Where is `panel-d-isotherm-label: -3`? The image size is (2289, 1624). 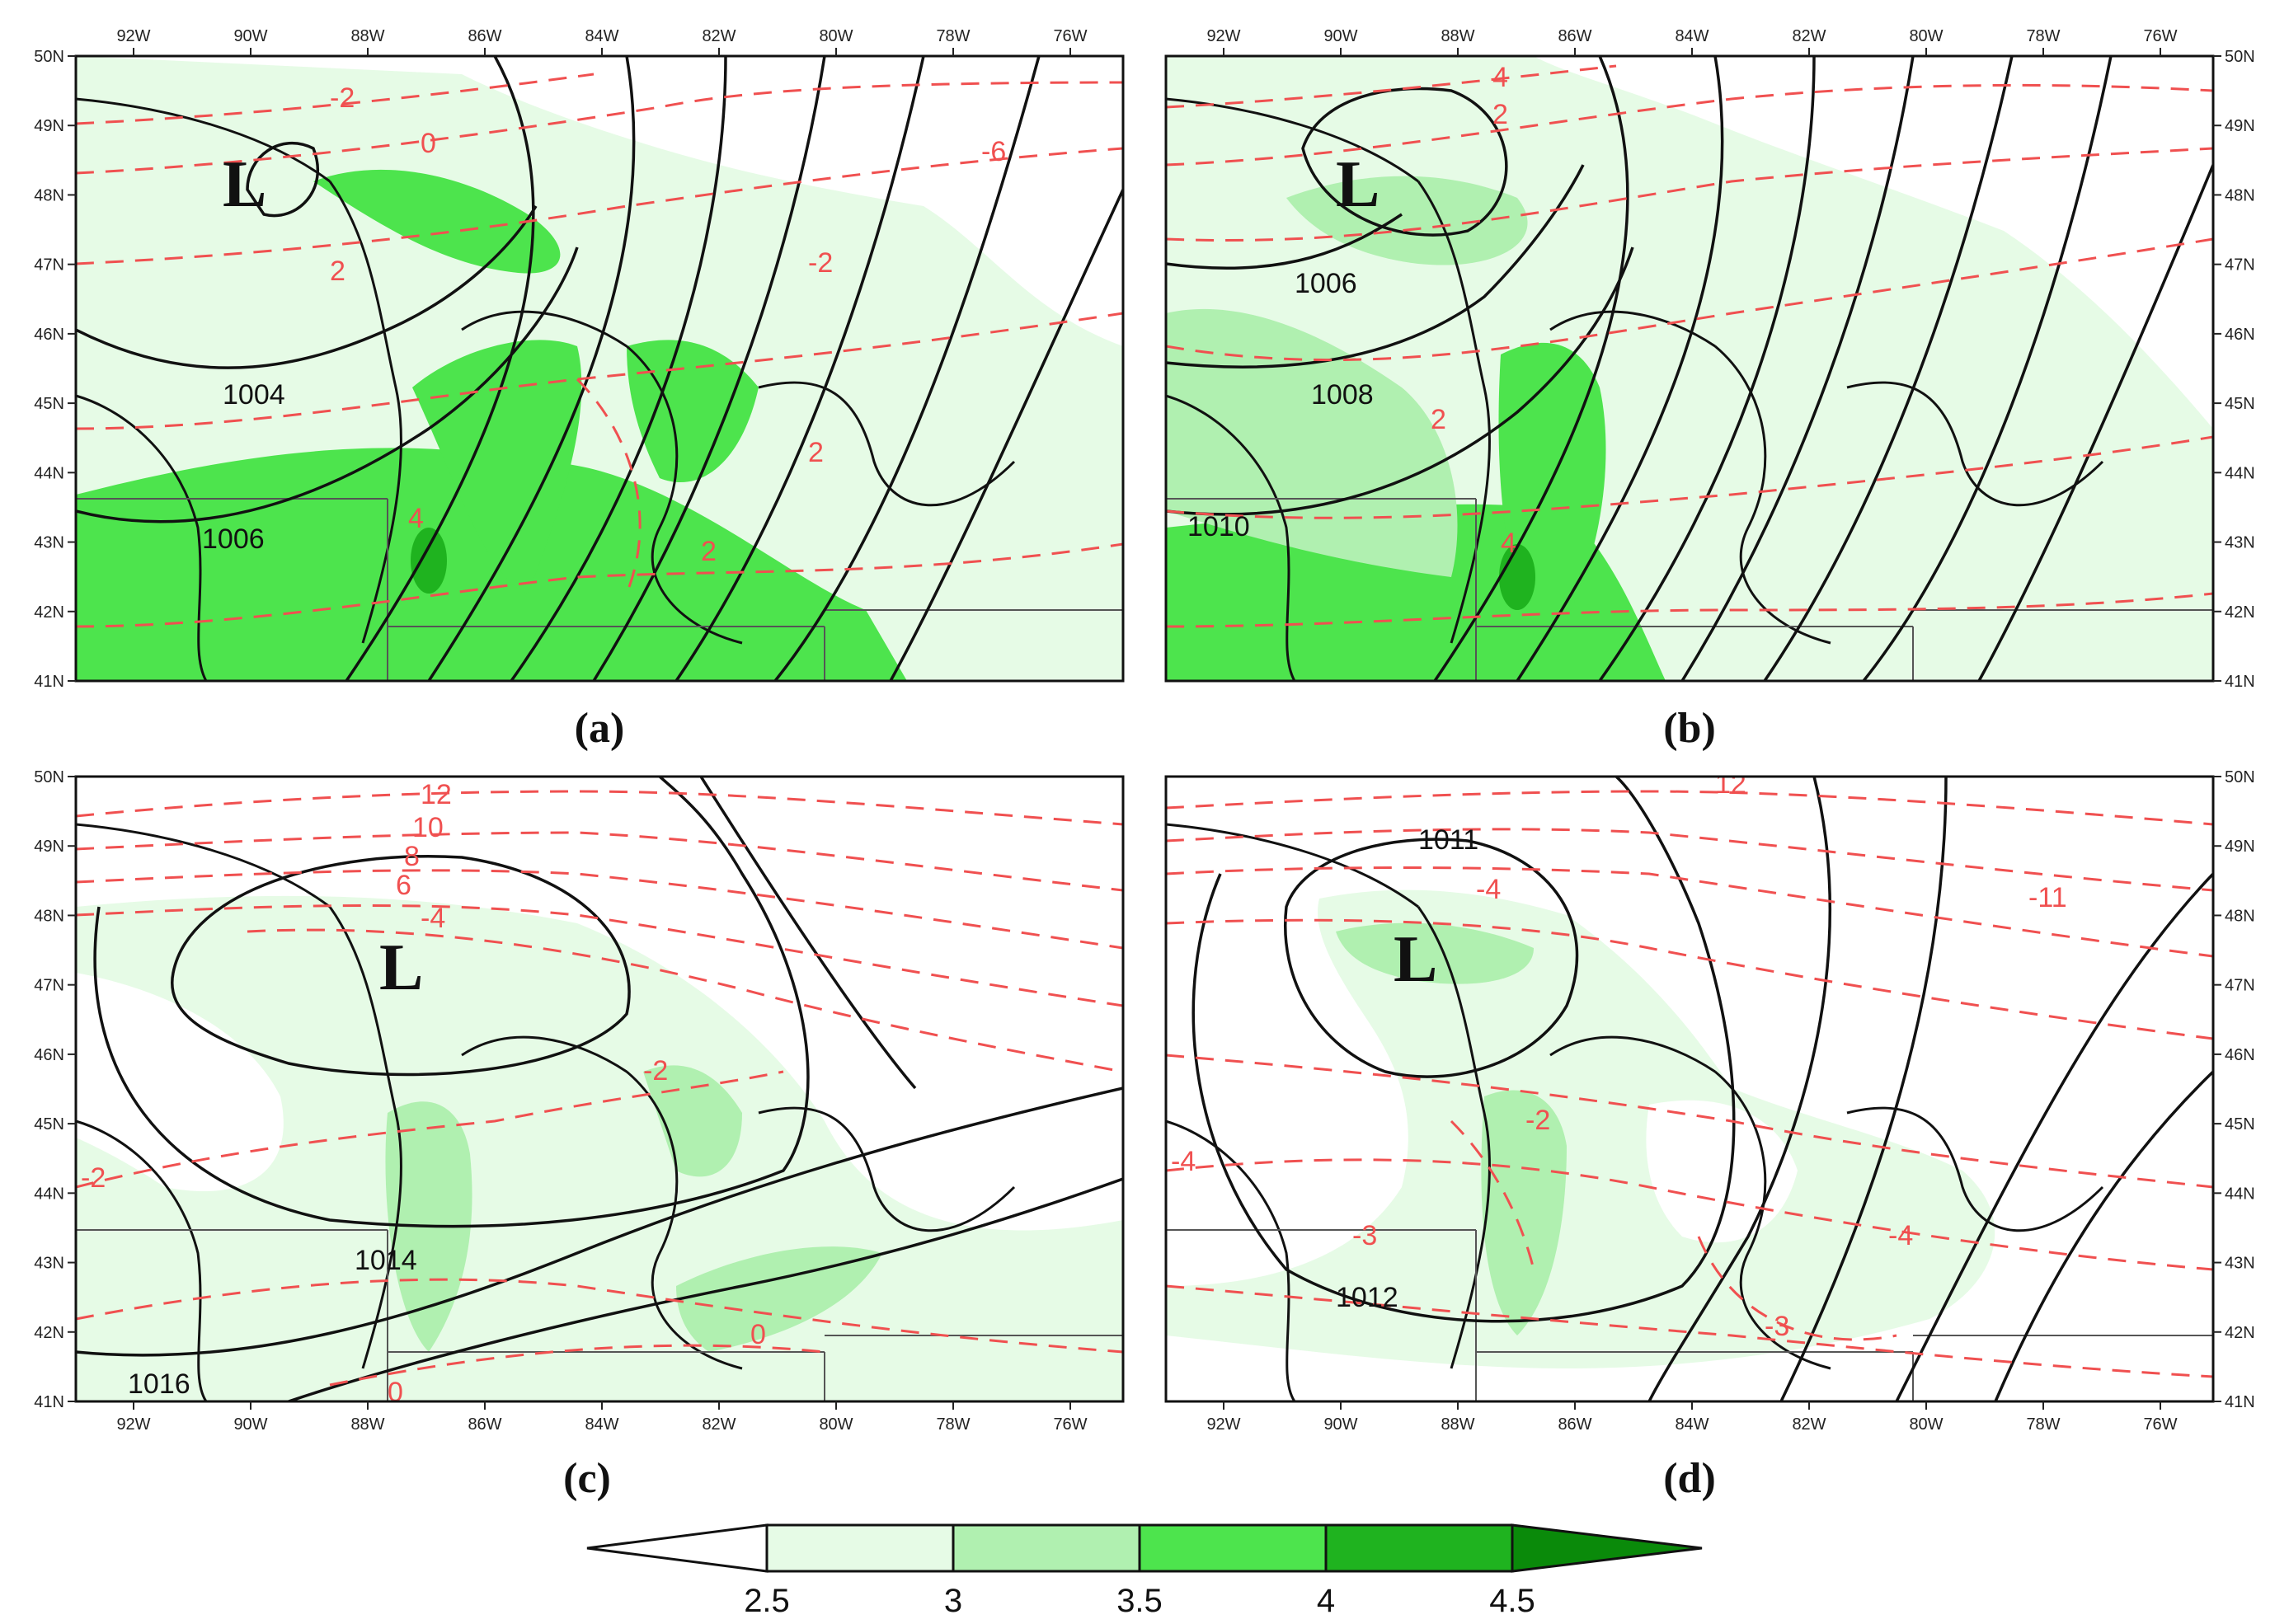
panel-d-isotherm-label: -3 is located at coordinates (1777, 1327).